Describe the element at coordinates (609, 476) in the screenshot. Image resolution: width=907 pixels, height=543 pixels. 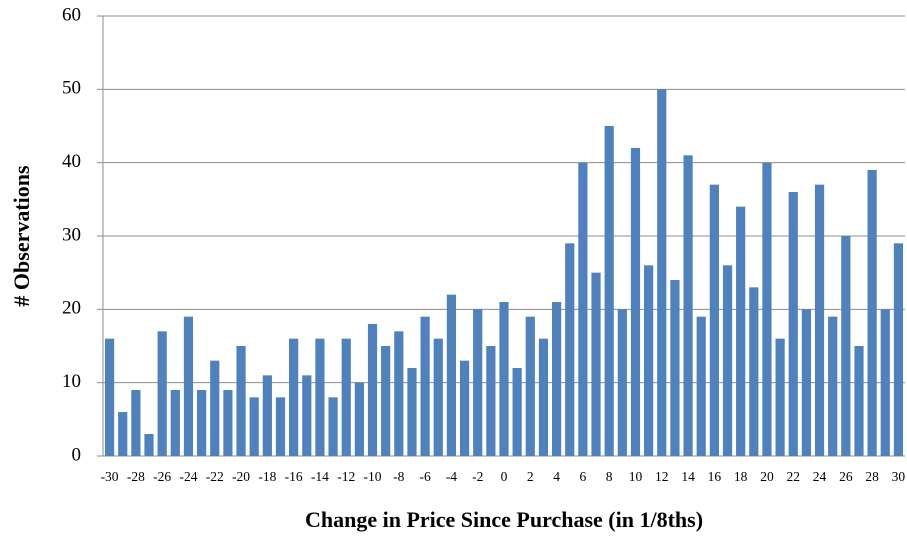
I see `x-tick-label: 8` at that location.